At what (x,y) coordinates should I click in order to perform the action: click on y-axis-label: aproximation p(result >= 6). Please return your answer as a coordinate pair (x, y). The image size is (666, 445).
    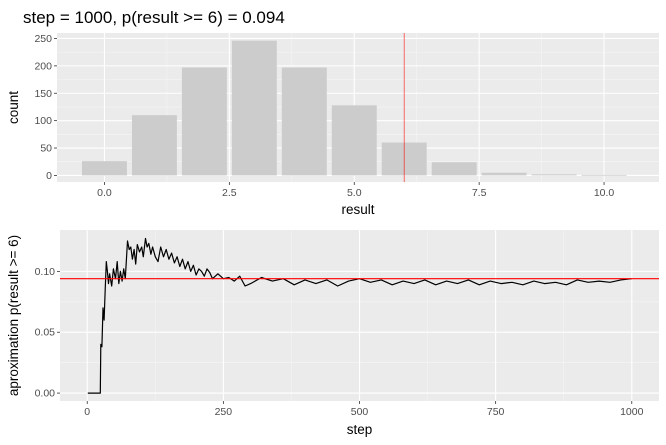
    Looking at the image, I should click on (13, 315).